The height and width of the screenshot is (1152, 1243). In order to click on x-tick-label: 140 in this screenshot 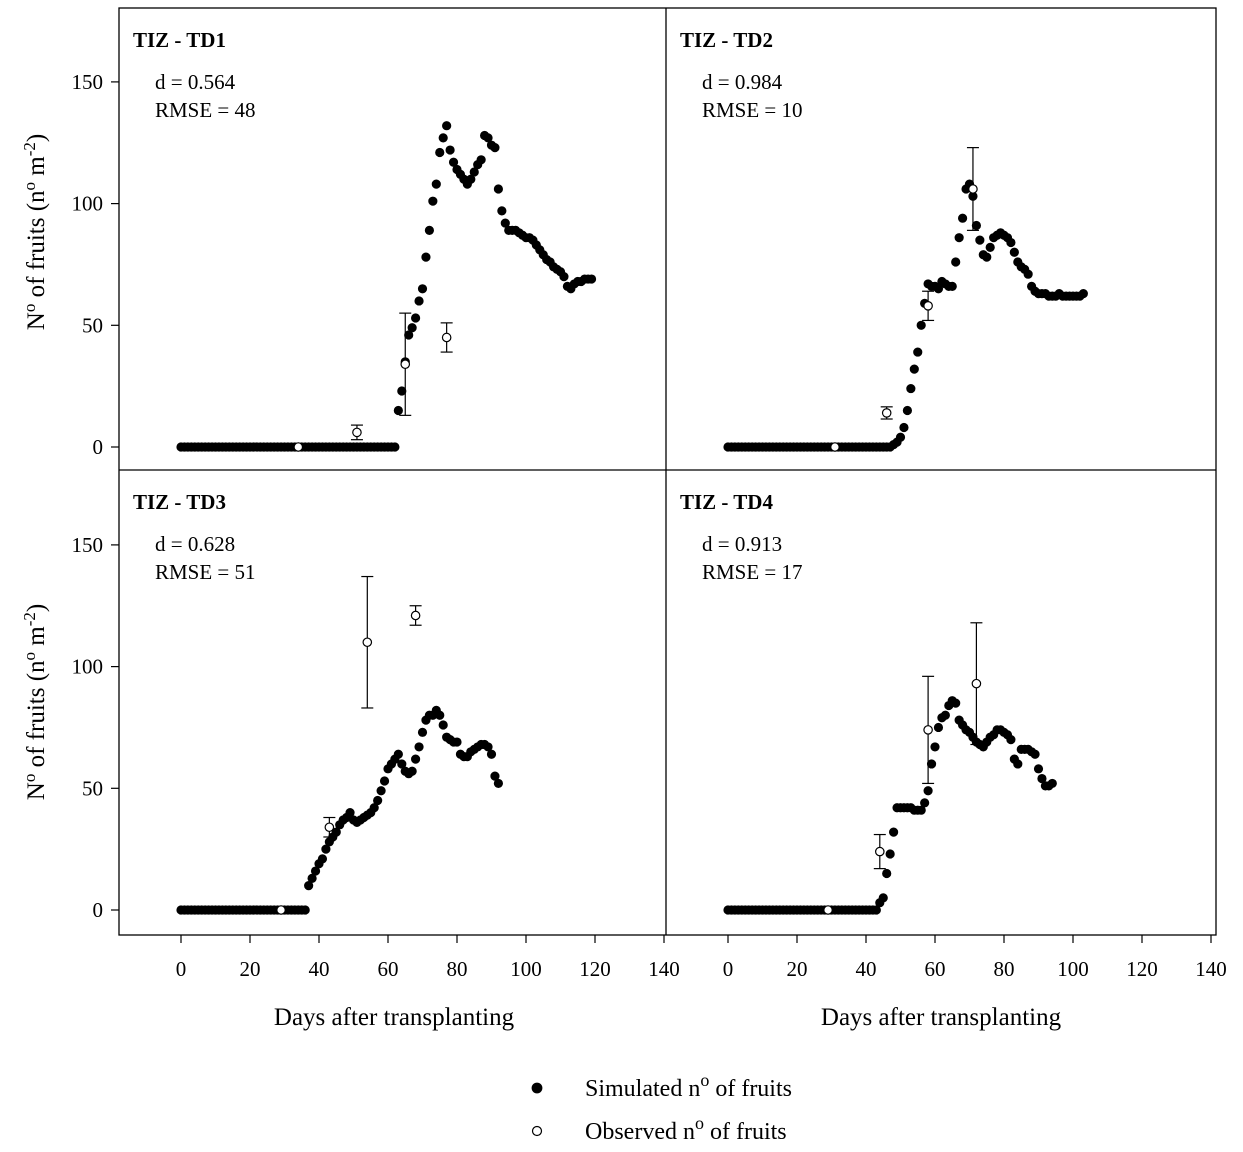, I will do `click(1211, 969)`.